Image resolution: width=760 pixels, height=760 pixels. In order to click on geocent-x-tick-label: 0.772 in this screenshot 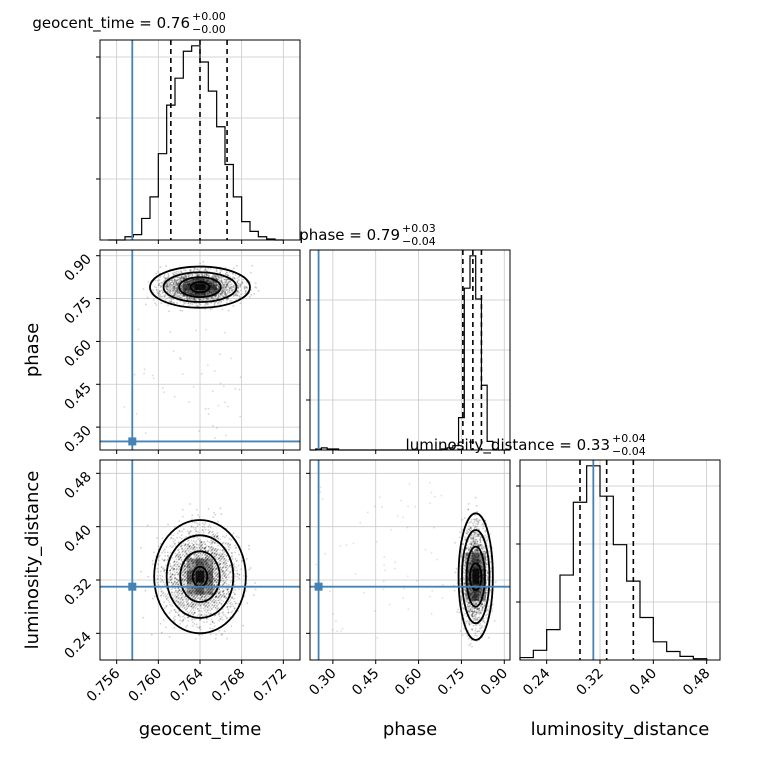, I will do `click(270, 686)`.